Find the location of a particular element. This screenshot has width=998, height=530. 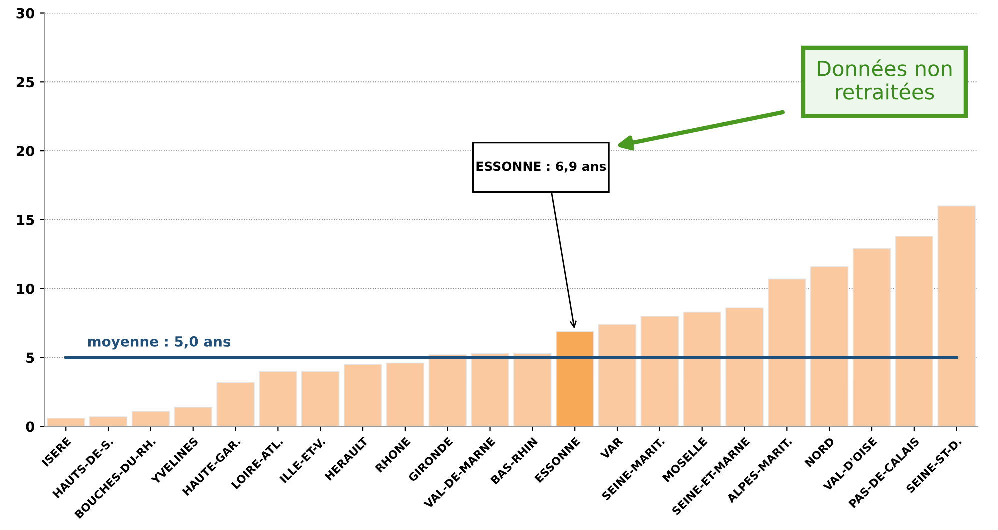

annotation: ESSONNE : 6,9 ans is located at coordinates (541, 167).